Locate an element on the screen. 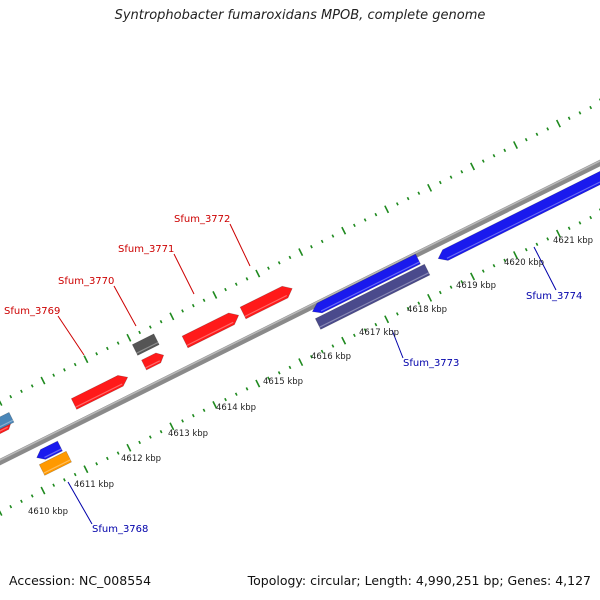  gene-box-gray is located at coordinates (145, 344).